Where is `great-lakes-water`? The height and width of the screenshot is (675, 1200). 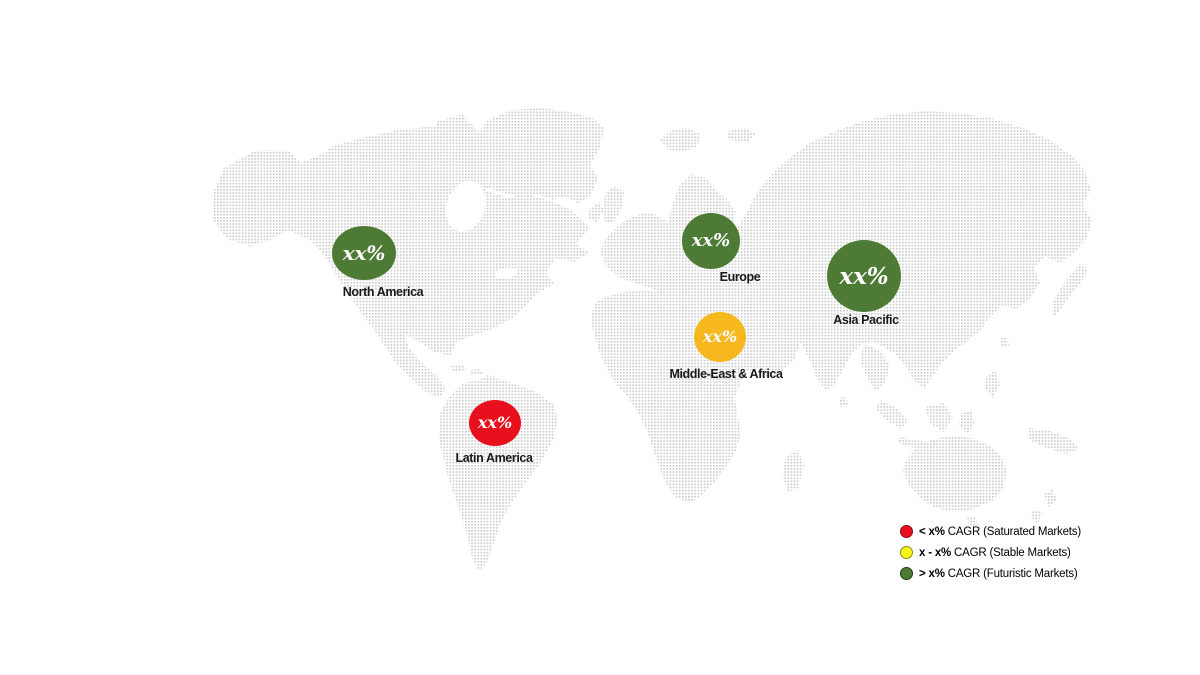 great-lakes-water is located at coordinates (506, 273).